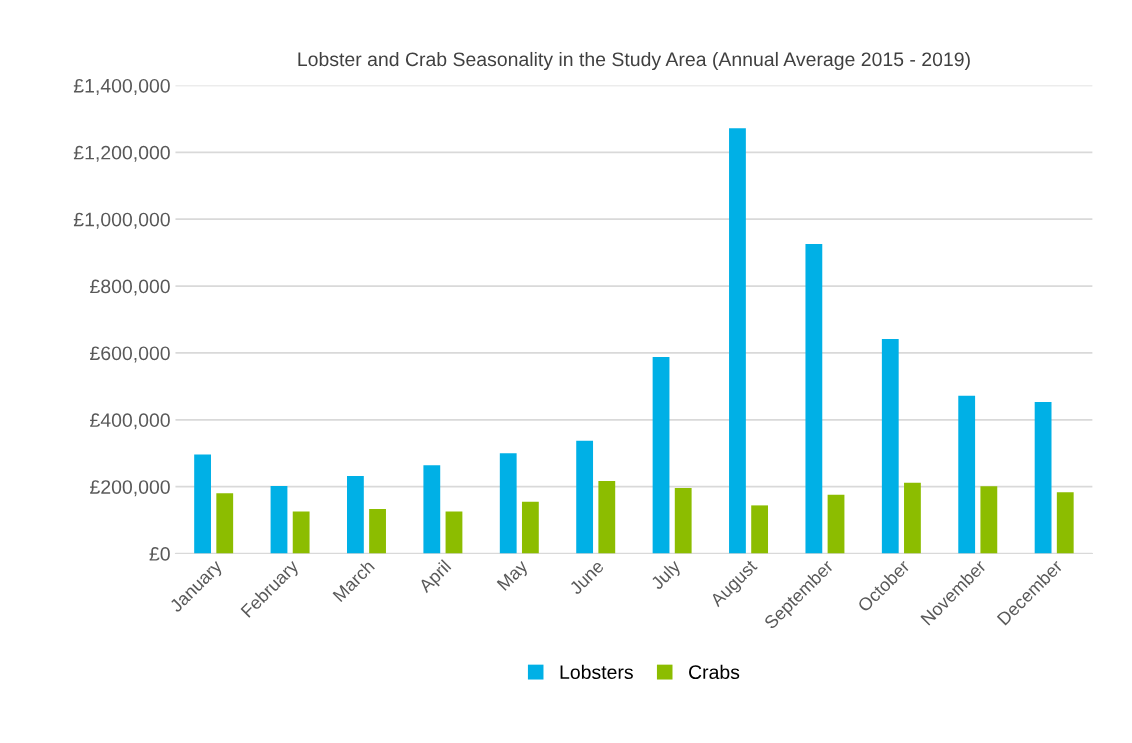  What do you see at coordinates (130, 421) in the screenshot?
I see `y-tick-label: £400,000` at bounding box center [130, 421].